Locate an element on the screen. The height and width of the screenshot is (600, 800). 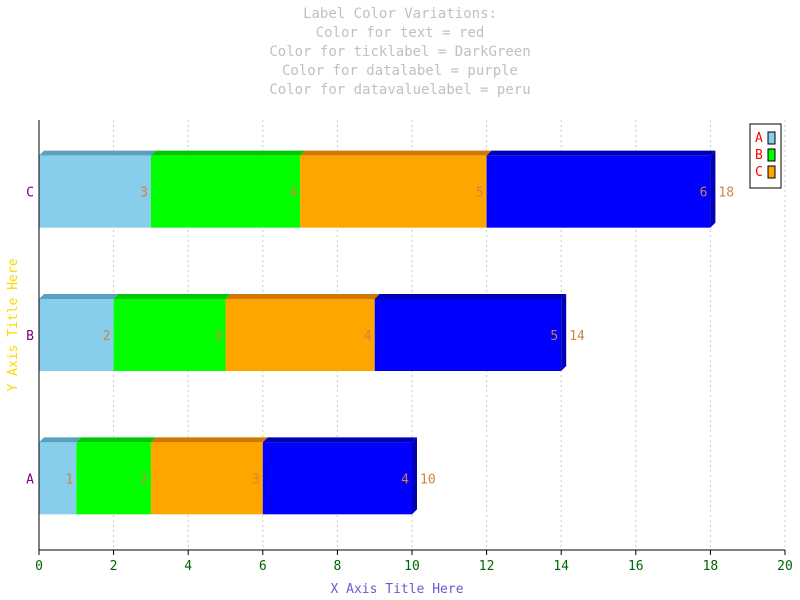
title-line: Color for text = red is located at coordinates (400, 33).